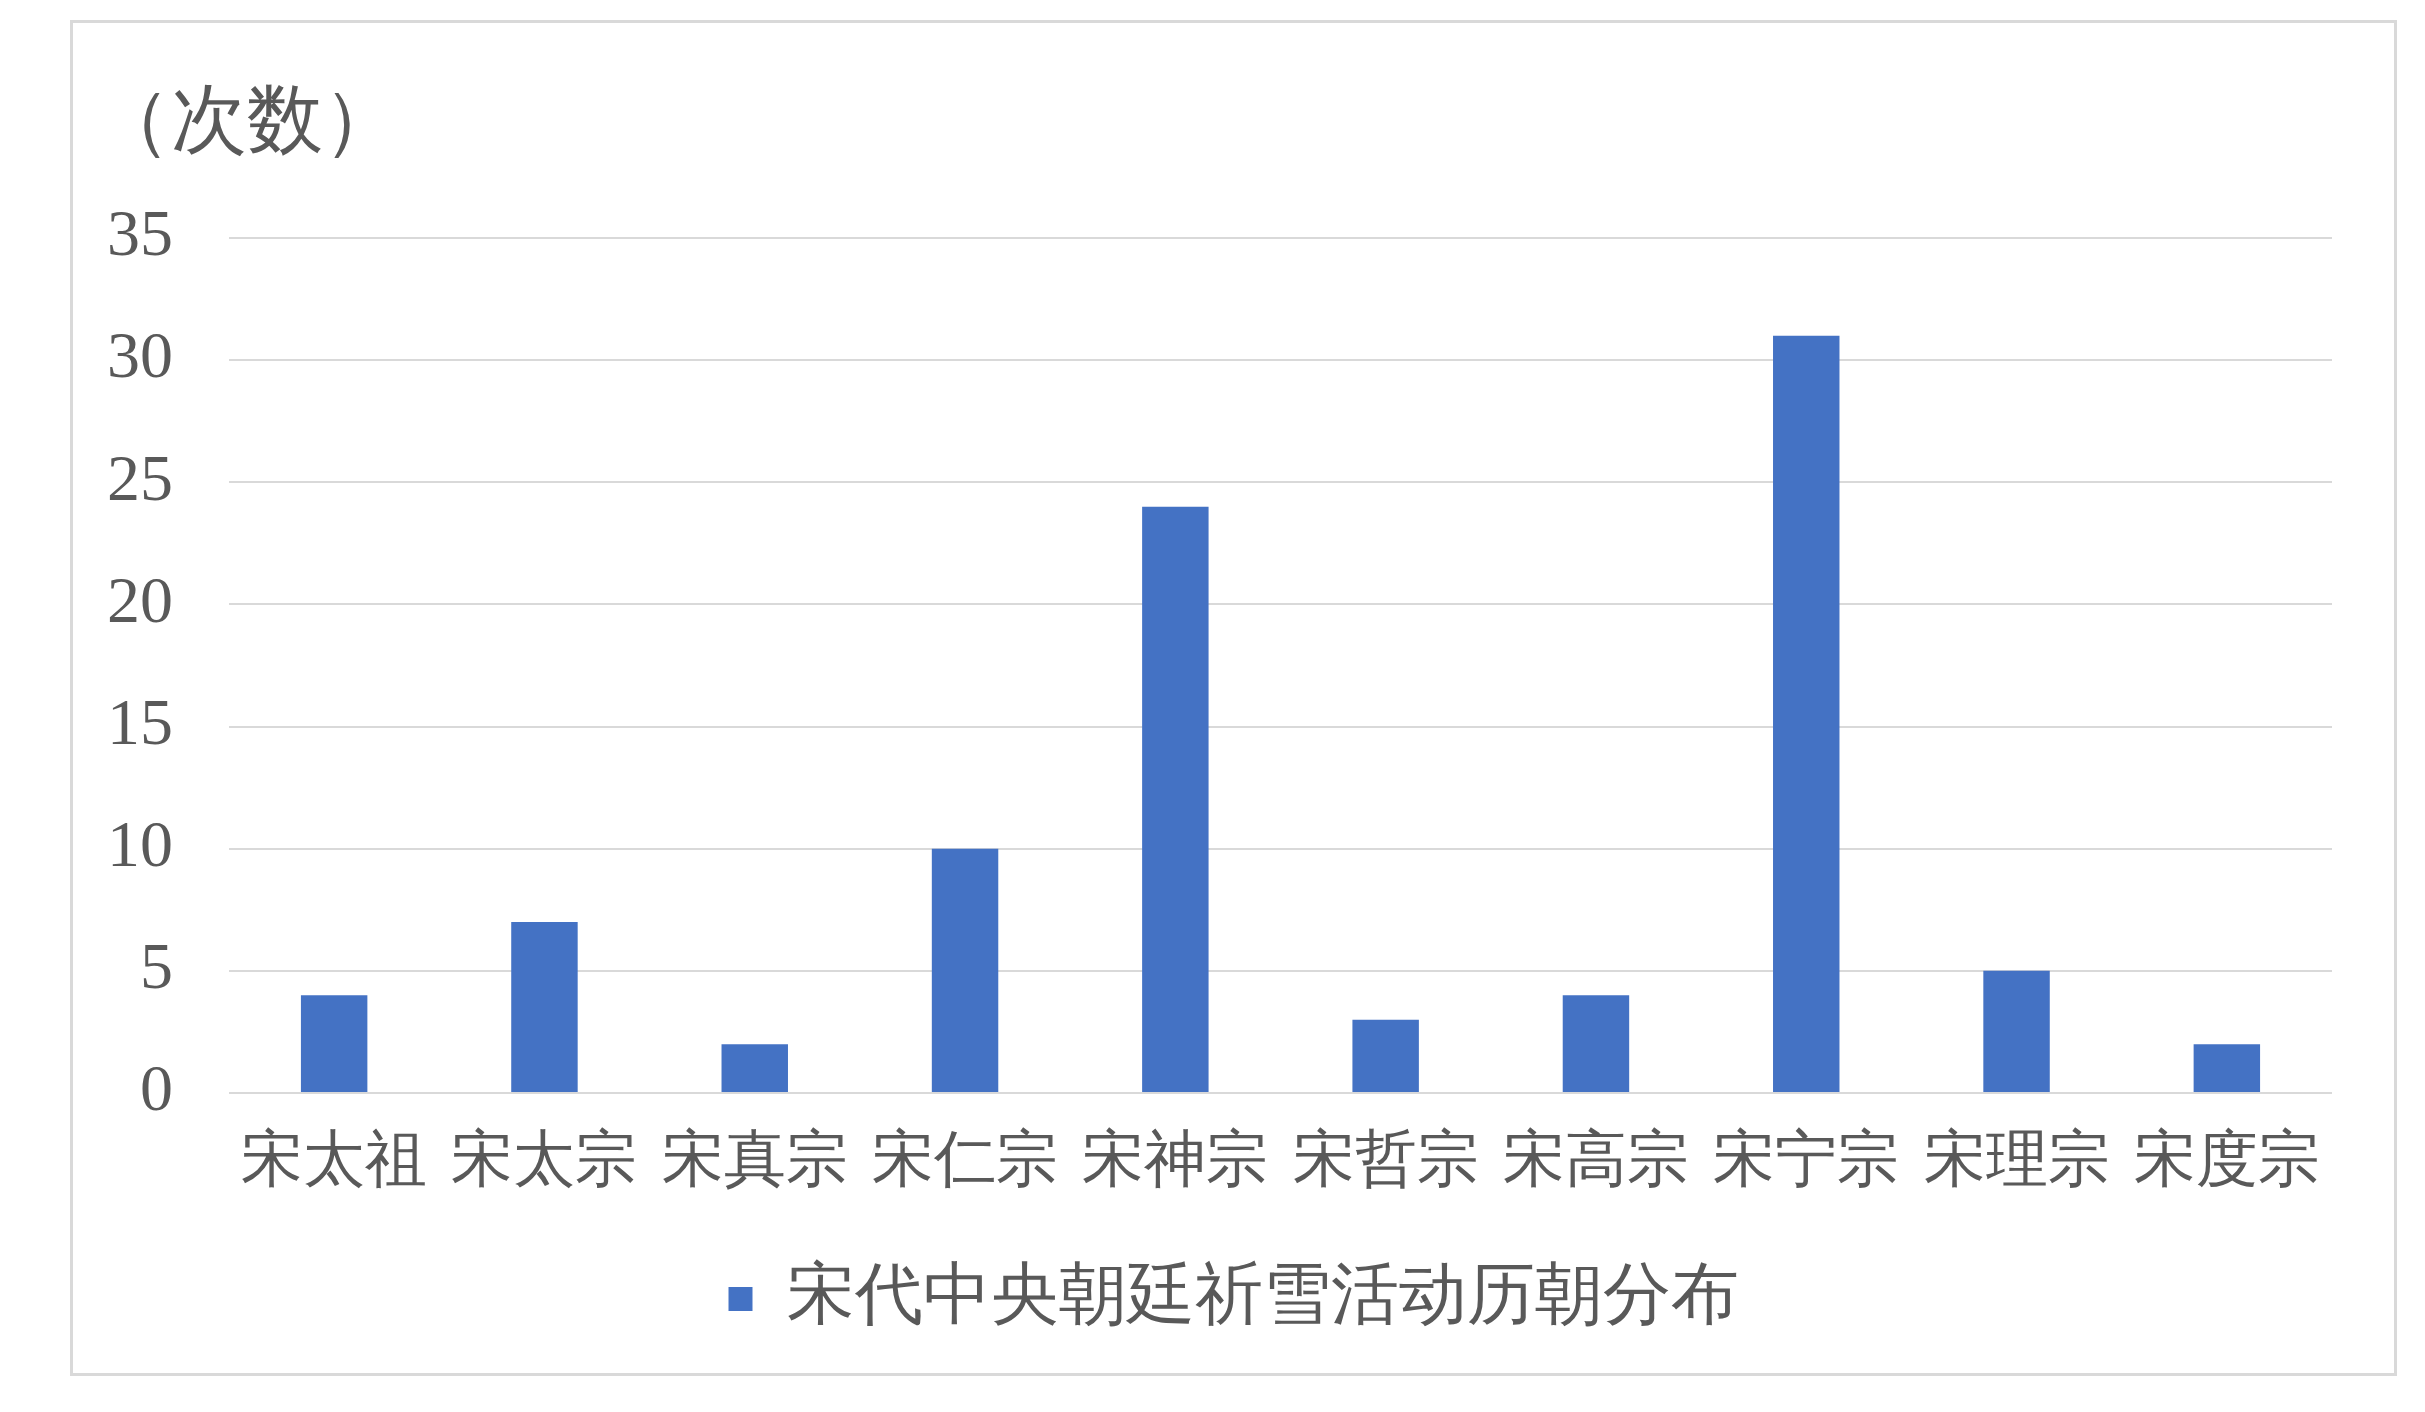  What do you see at coordinates (1806, 1159) in the screenshot?
I see `x-tick-label: 宋宁宗` at bounding box center [1806, 1159].